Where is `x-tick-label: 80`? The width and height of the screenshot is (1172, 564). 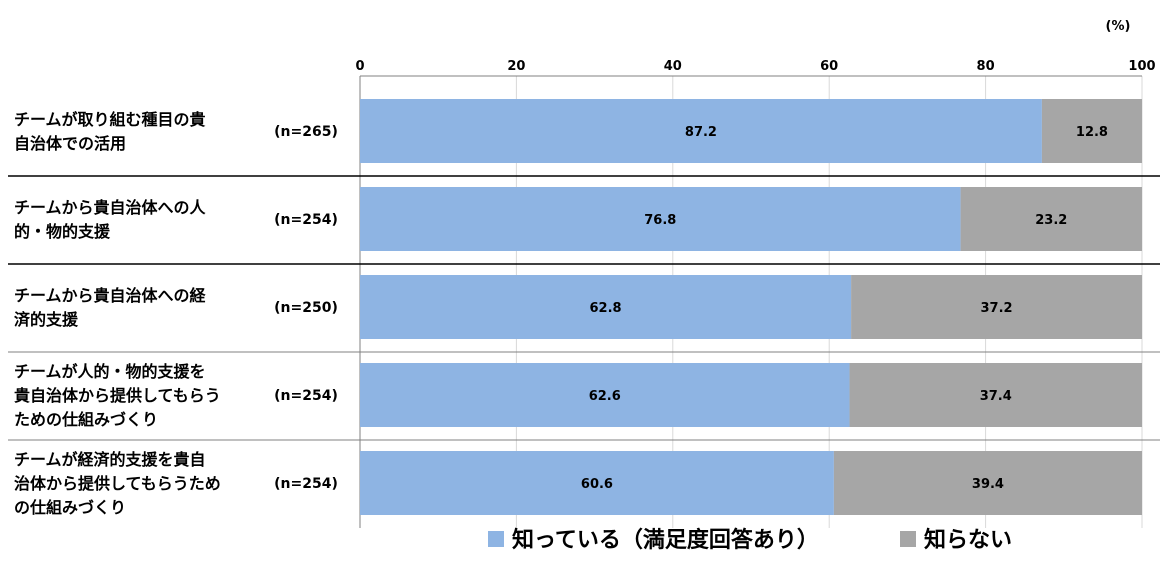 x-tick-label: 80 is located at coordinates (986, 66).